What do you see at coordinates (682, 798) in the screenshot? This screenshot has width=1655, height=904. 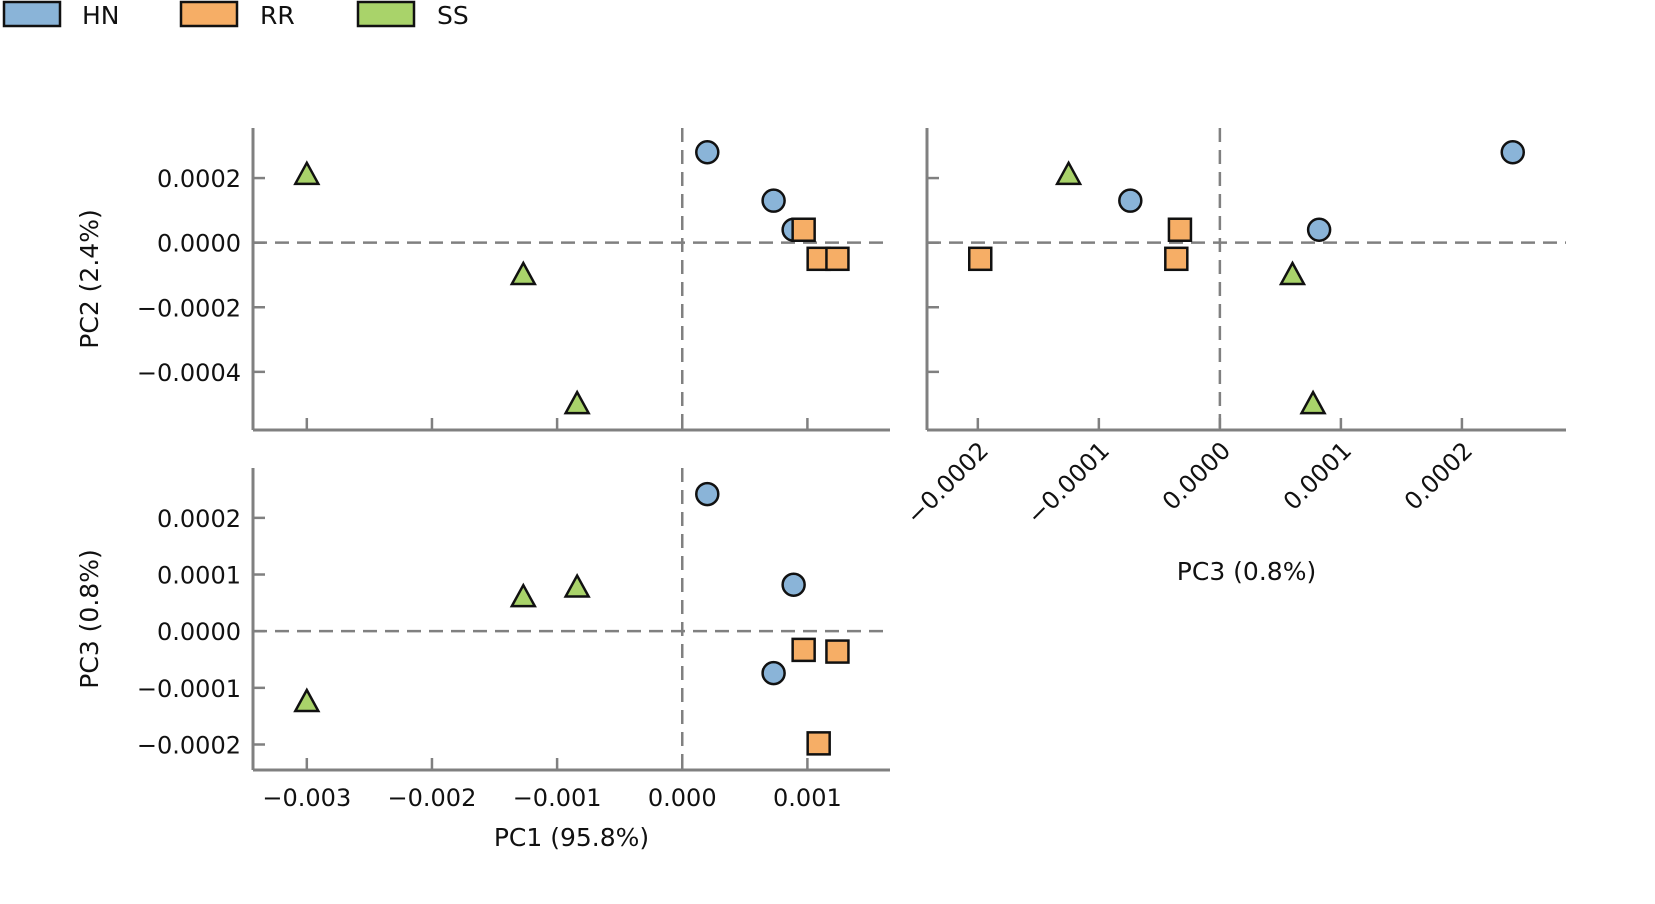 I see `x-tick-label: 0.000` at bounding box center [682, 798].